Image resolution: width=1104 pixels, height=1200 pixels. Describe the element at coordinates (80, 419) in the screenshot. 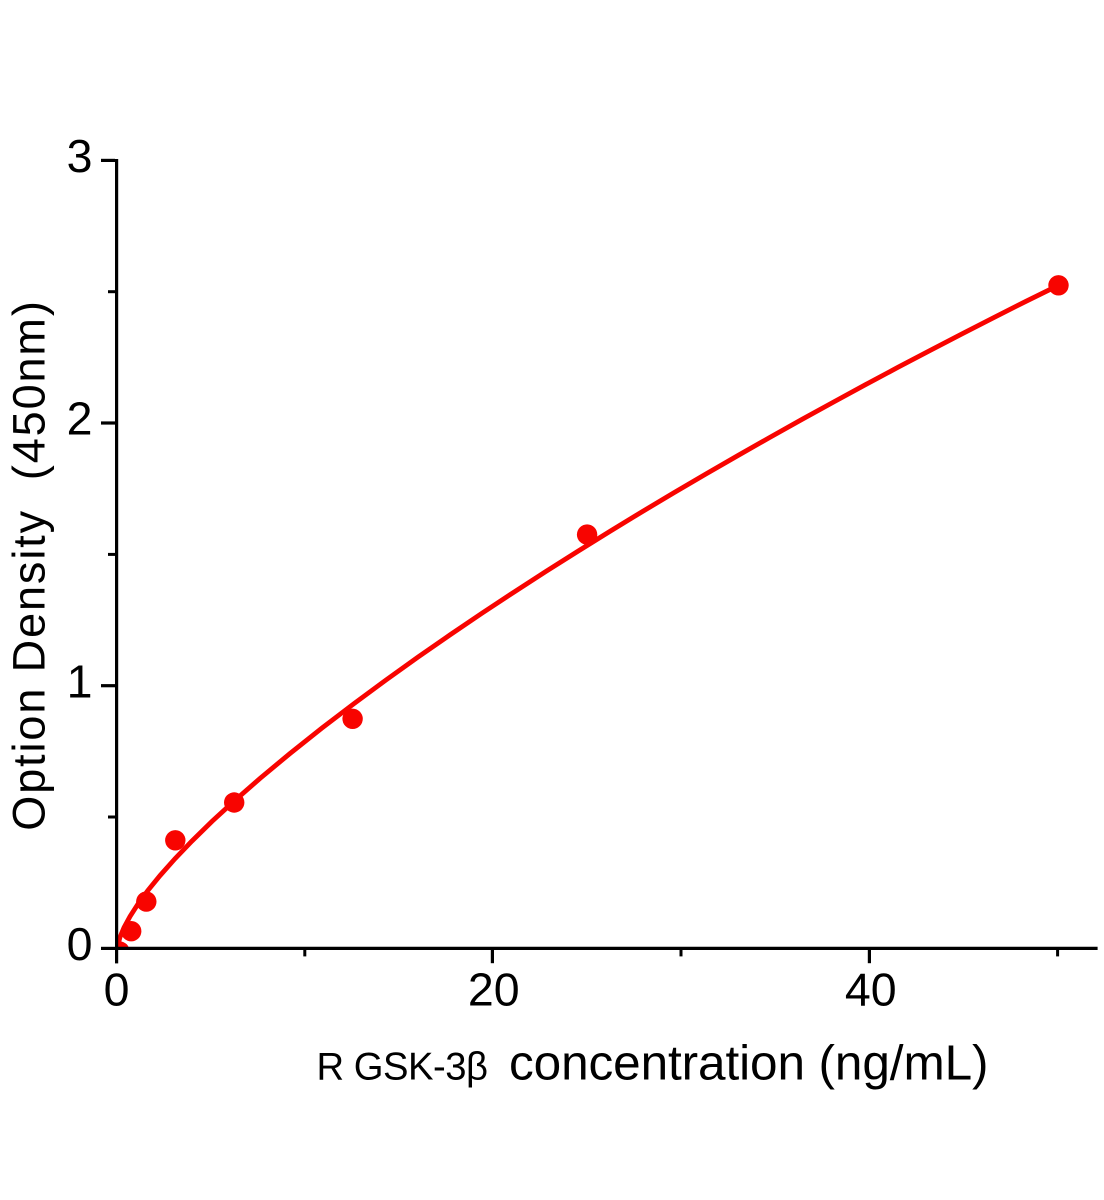

I see `svg-text: 2` at that location.